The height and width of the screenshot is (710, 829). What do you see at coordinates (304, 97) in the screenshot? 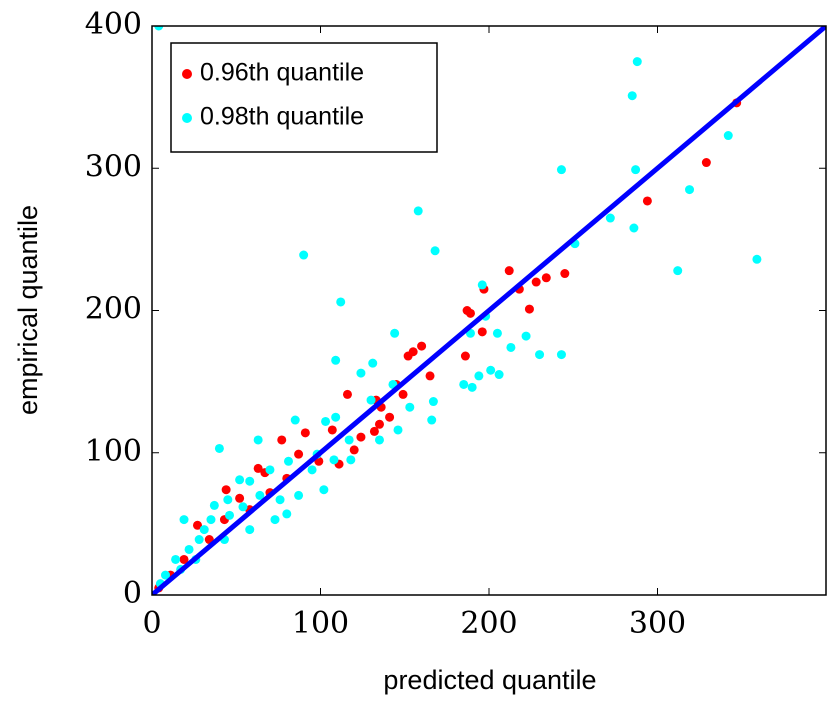
I see `legend-box` at bounding box center [304, 97].